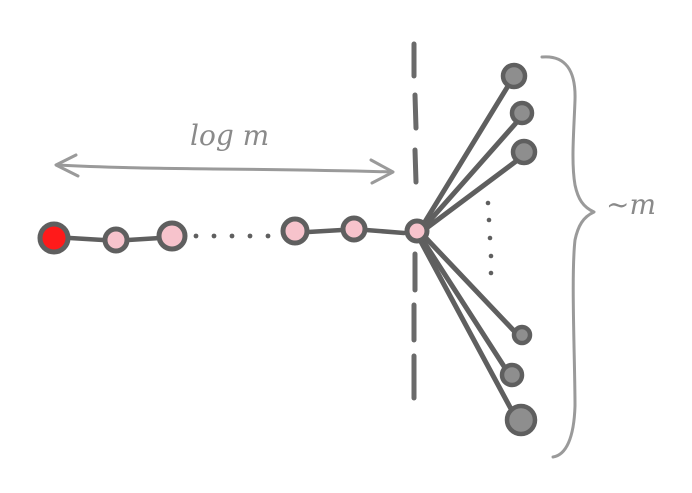 Image resolution: width=692 pixels, height=493 pixels. What do you see at coordinates (568, 257) in the screenshot?
I see `right-brace` at bounding box center [568, 257].